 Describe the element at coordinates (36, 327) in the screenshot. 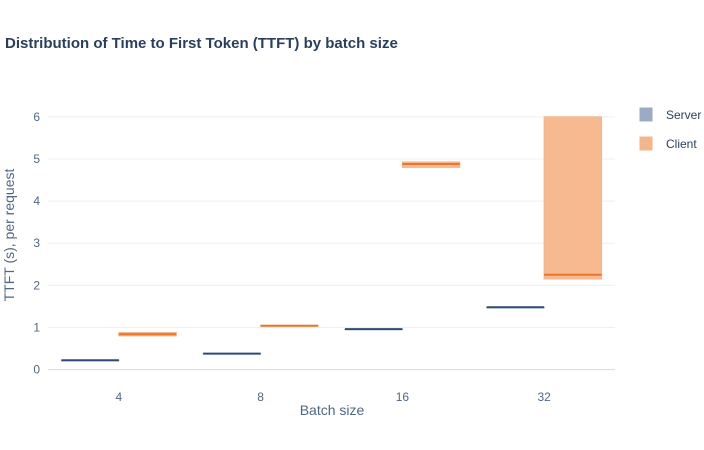

I see `y-tick-label: 1` at that location.